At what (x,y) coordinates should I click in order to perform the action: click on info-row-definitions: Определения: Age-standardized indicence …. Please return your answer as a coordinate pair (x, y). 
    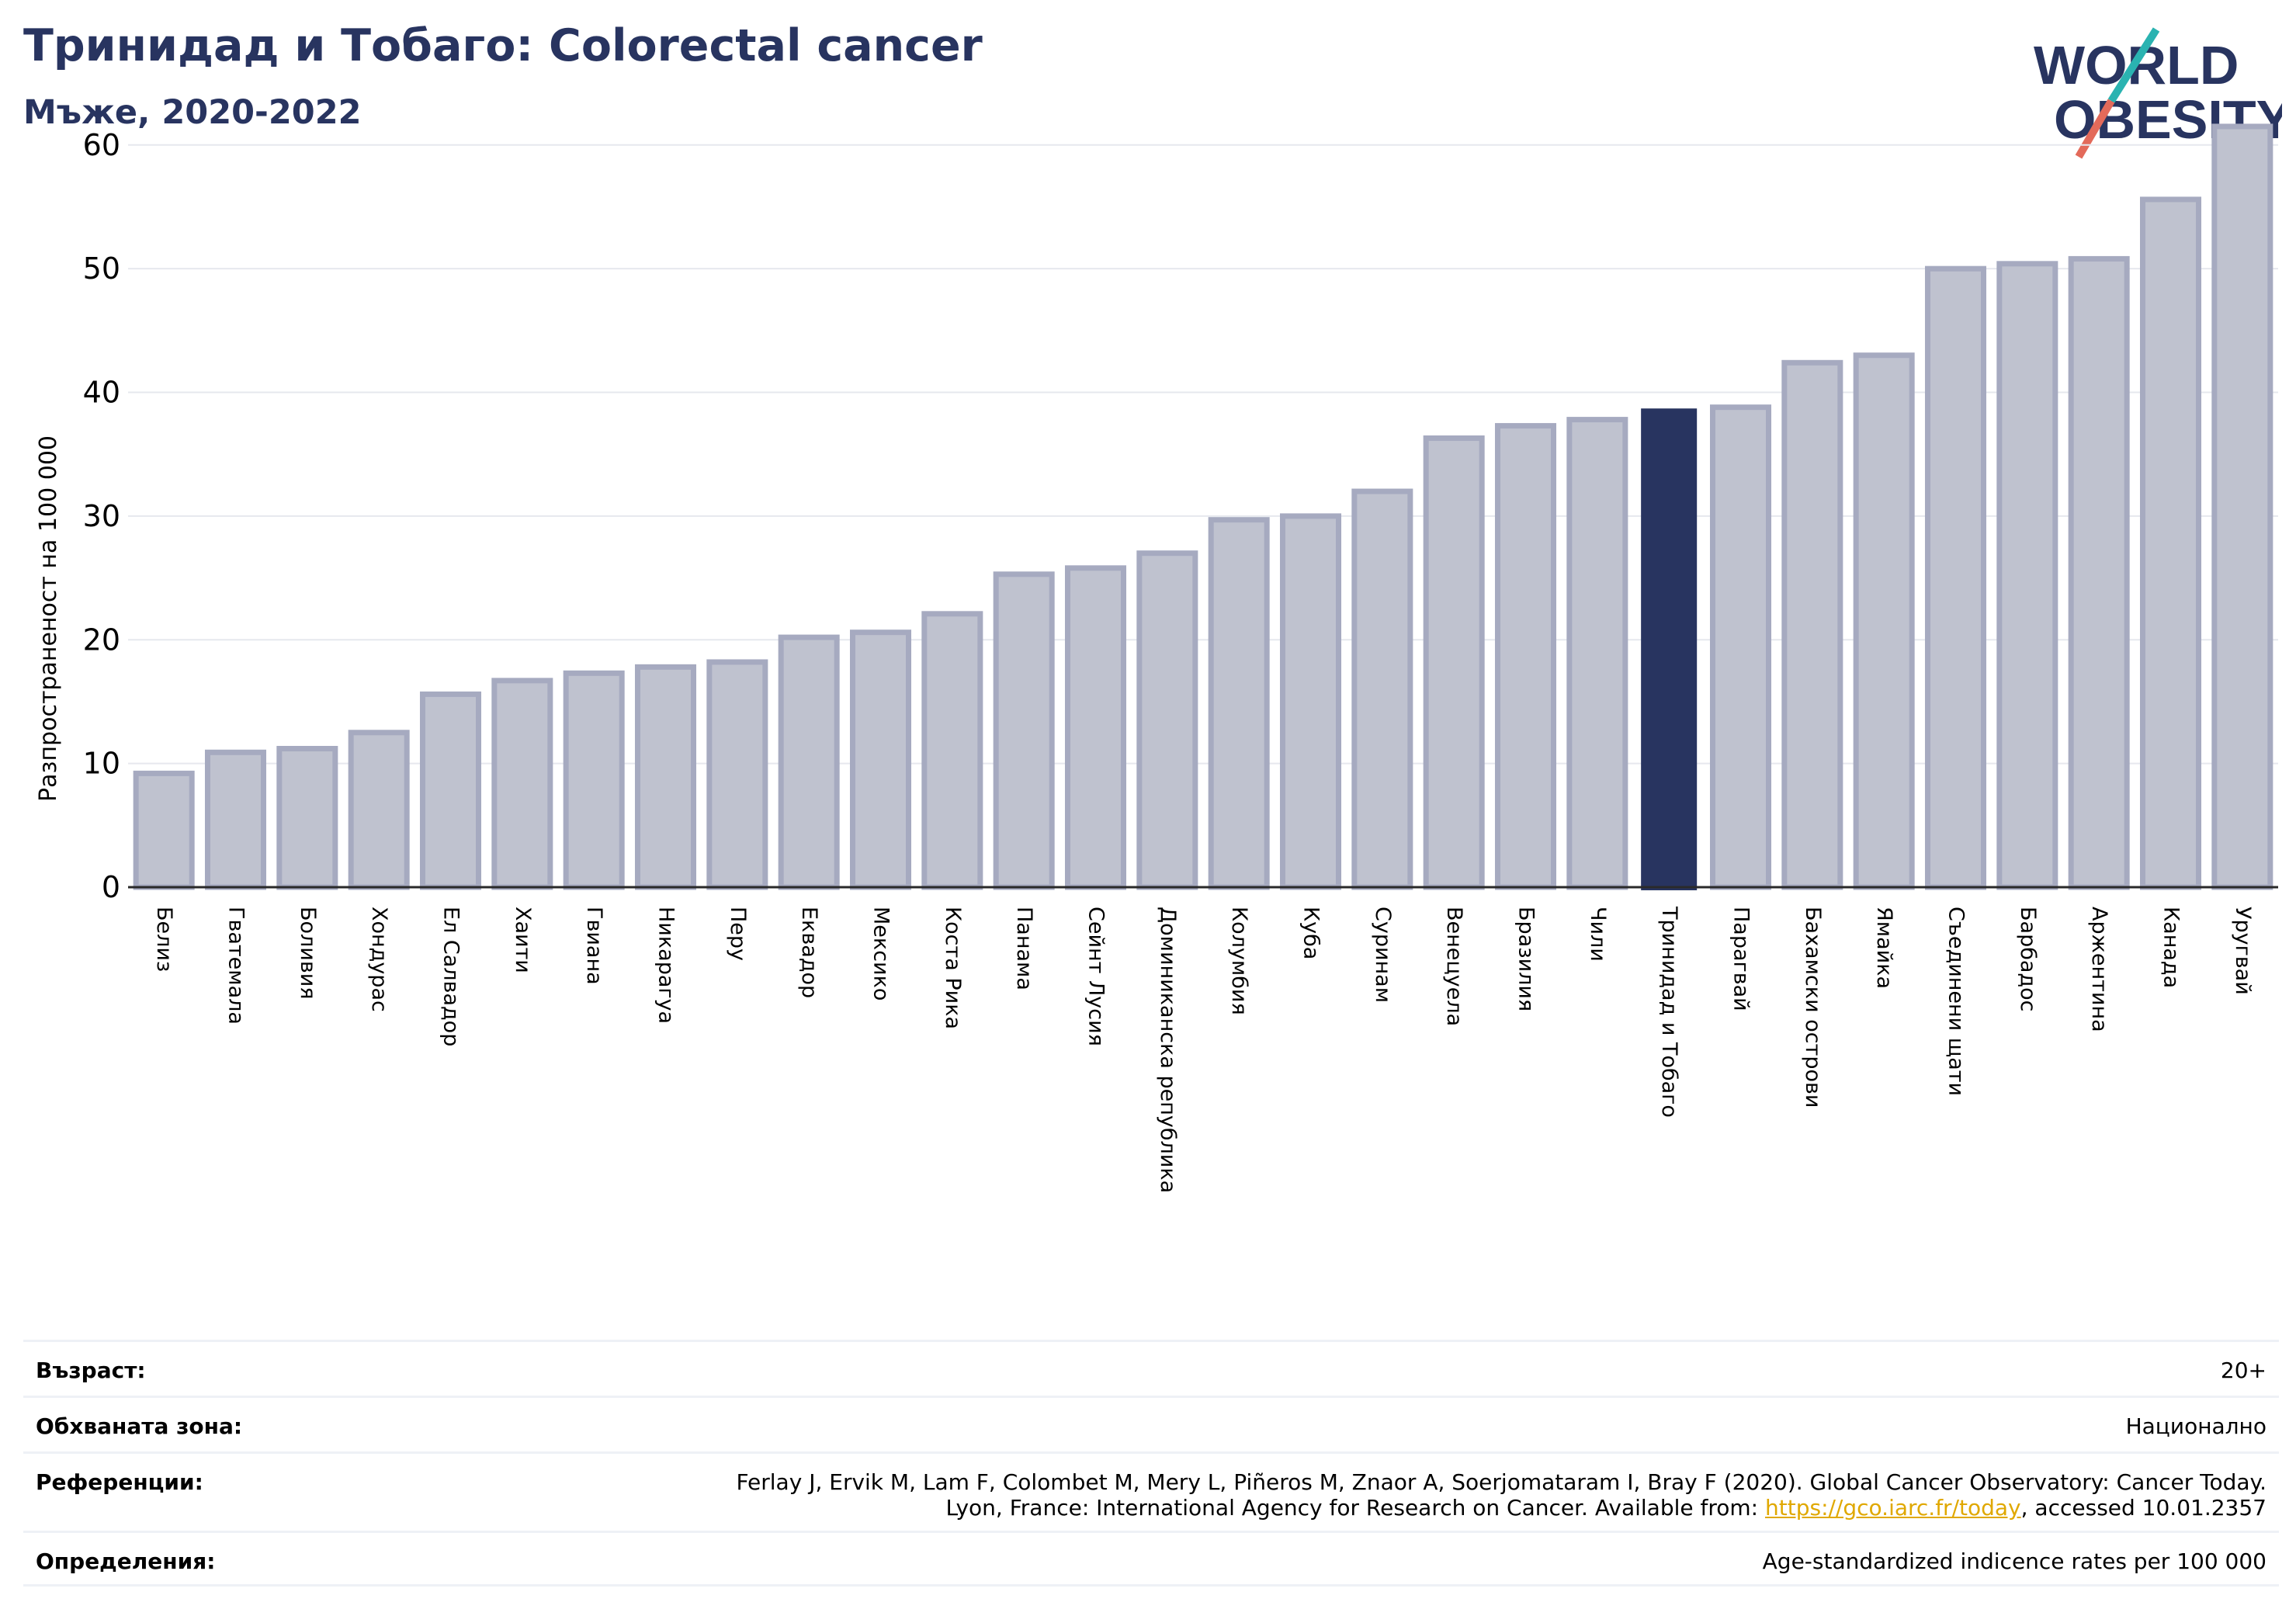
    Looking at the image, I should click on (1151, 1559).